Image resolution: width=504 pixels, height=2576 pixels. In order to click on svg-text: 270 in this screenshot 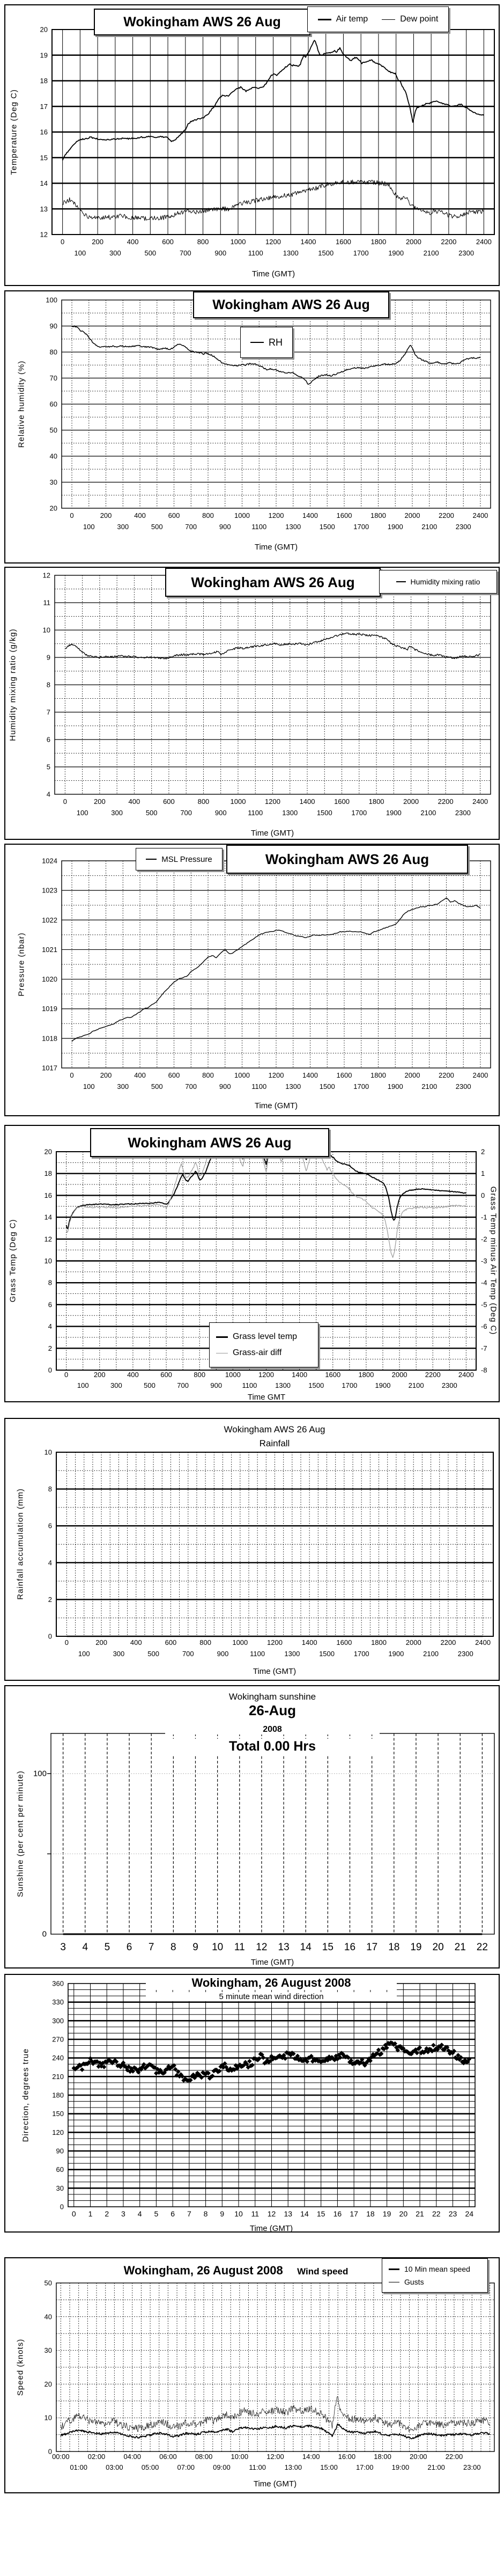, I will do `click(58, 2040)`.